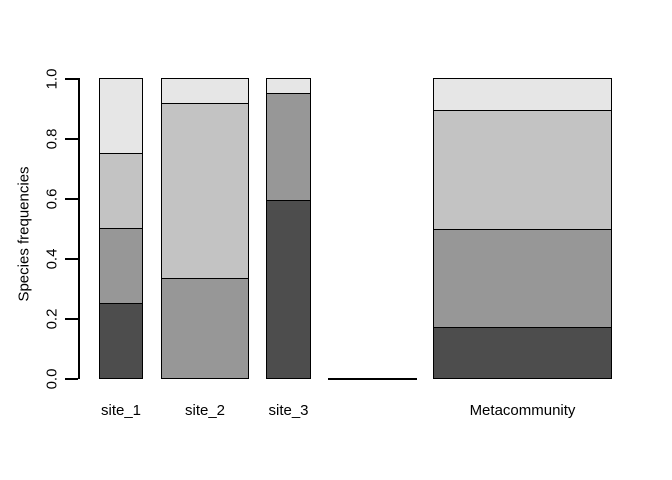  I want to click on y-tick-label: 0.8, so click(52, 138).